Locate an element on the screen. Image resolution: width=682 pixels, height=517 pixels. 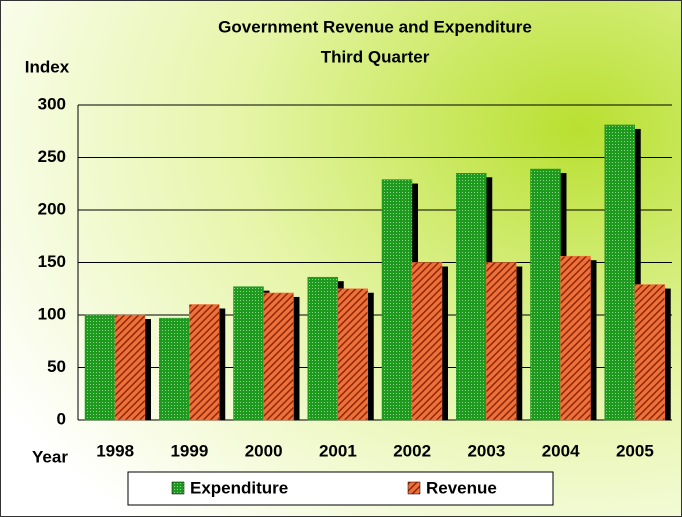
legend is located at coordinates (340, 488).